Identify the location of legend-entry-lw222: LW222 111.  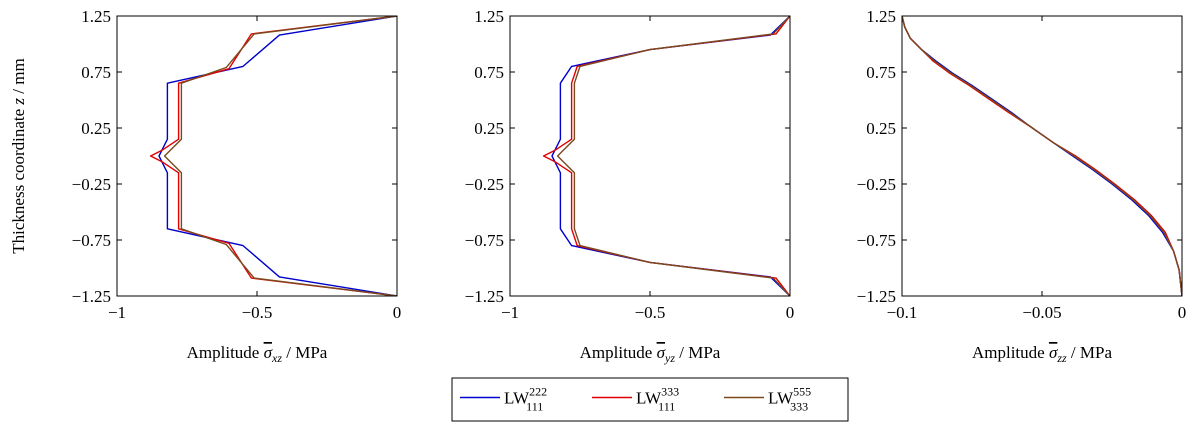
(503, 399).